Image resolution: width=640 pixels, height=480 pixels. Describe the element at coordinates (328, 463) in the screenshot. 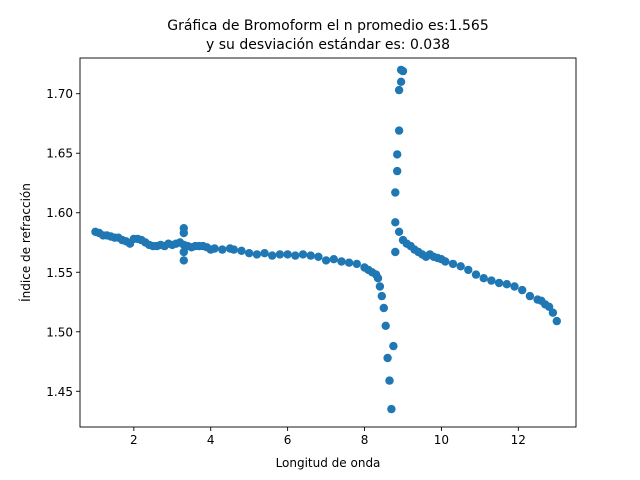

I see `x-axis-label: Longitud de onda` at that location.